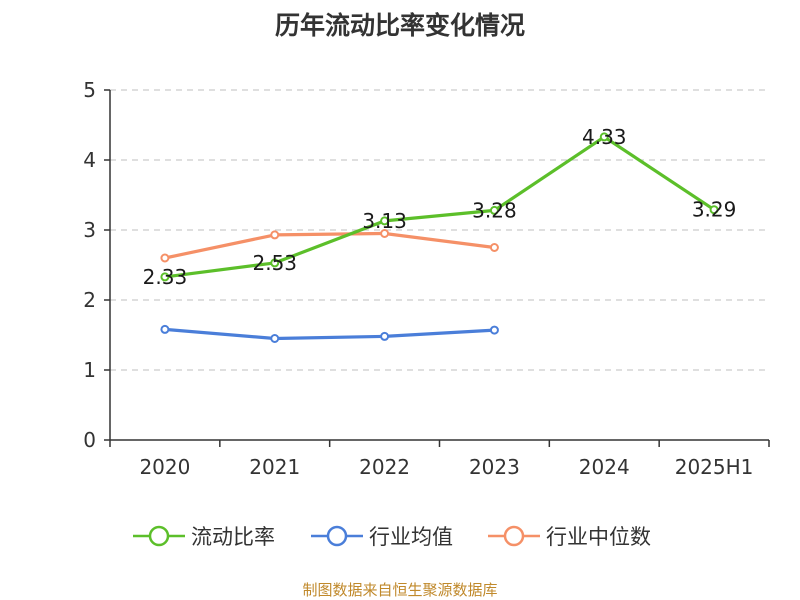 The width and height of the screenshot is (800, 600). I want to click on chart-title: 历年流动比率变化情况, so click(399, 25).